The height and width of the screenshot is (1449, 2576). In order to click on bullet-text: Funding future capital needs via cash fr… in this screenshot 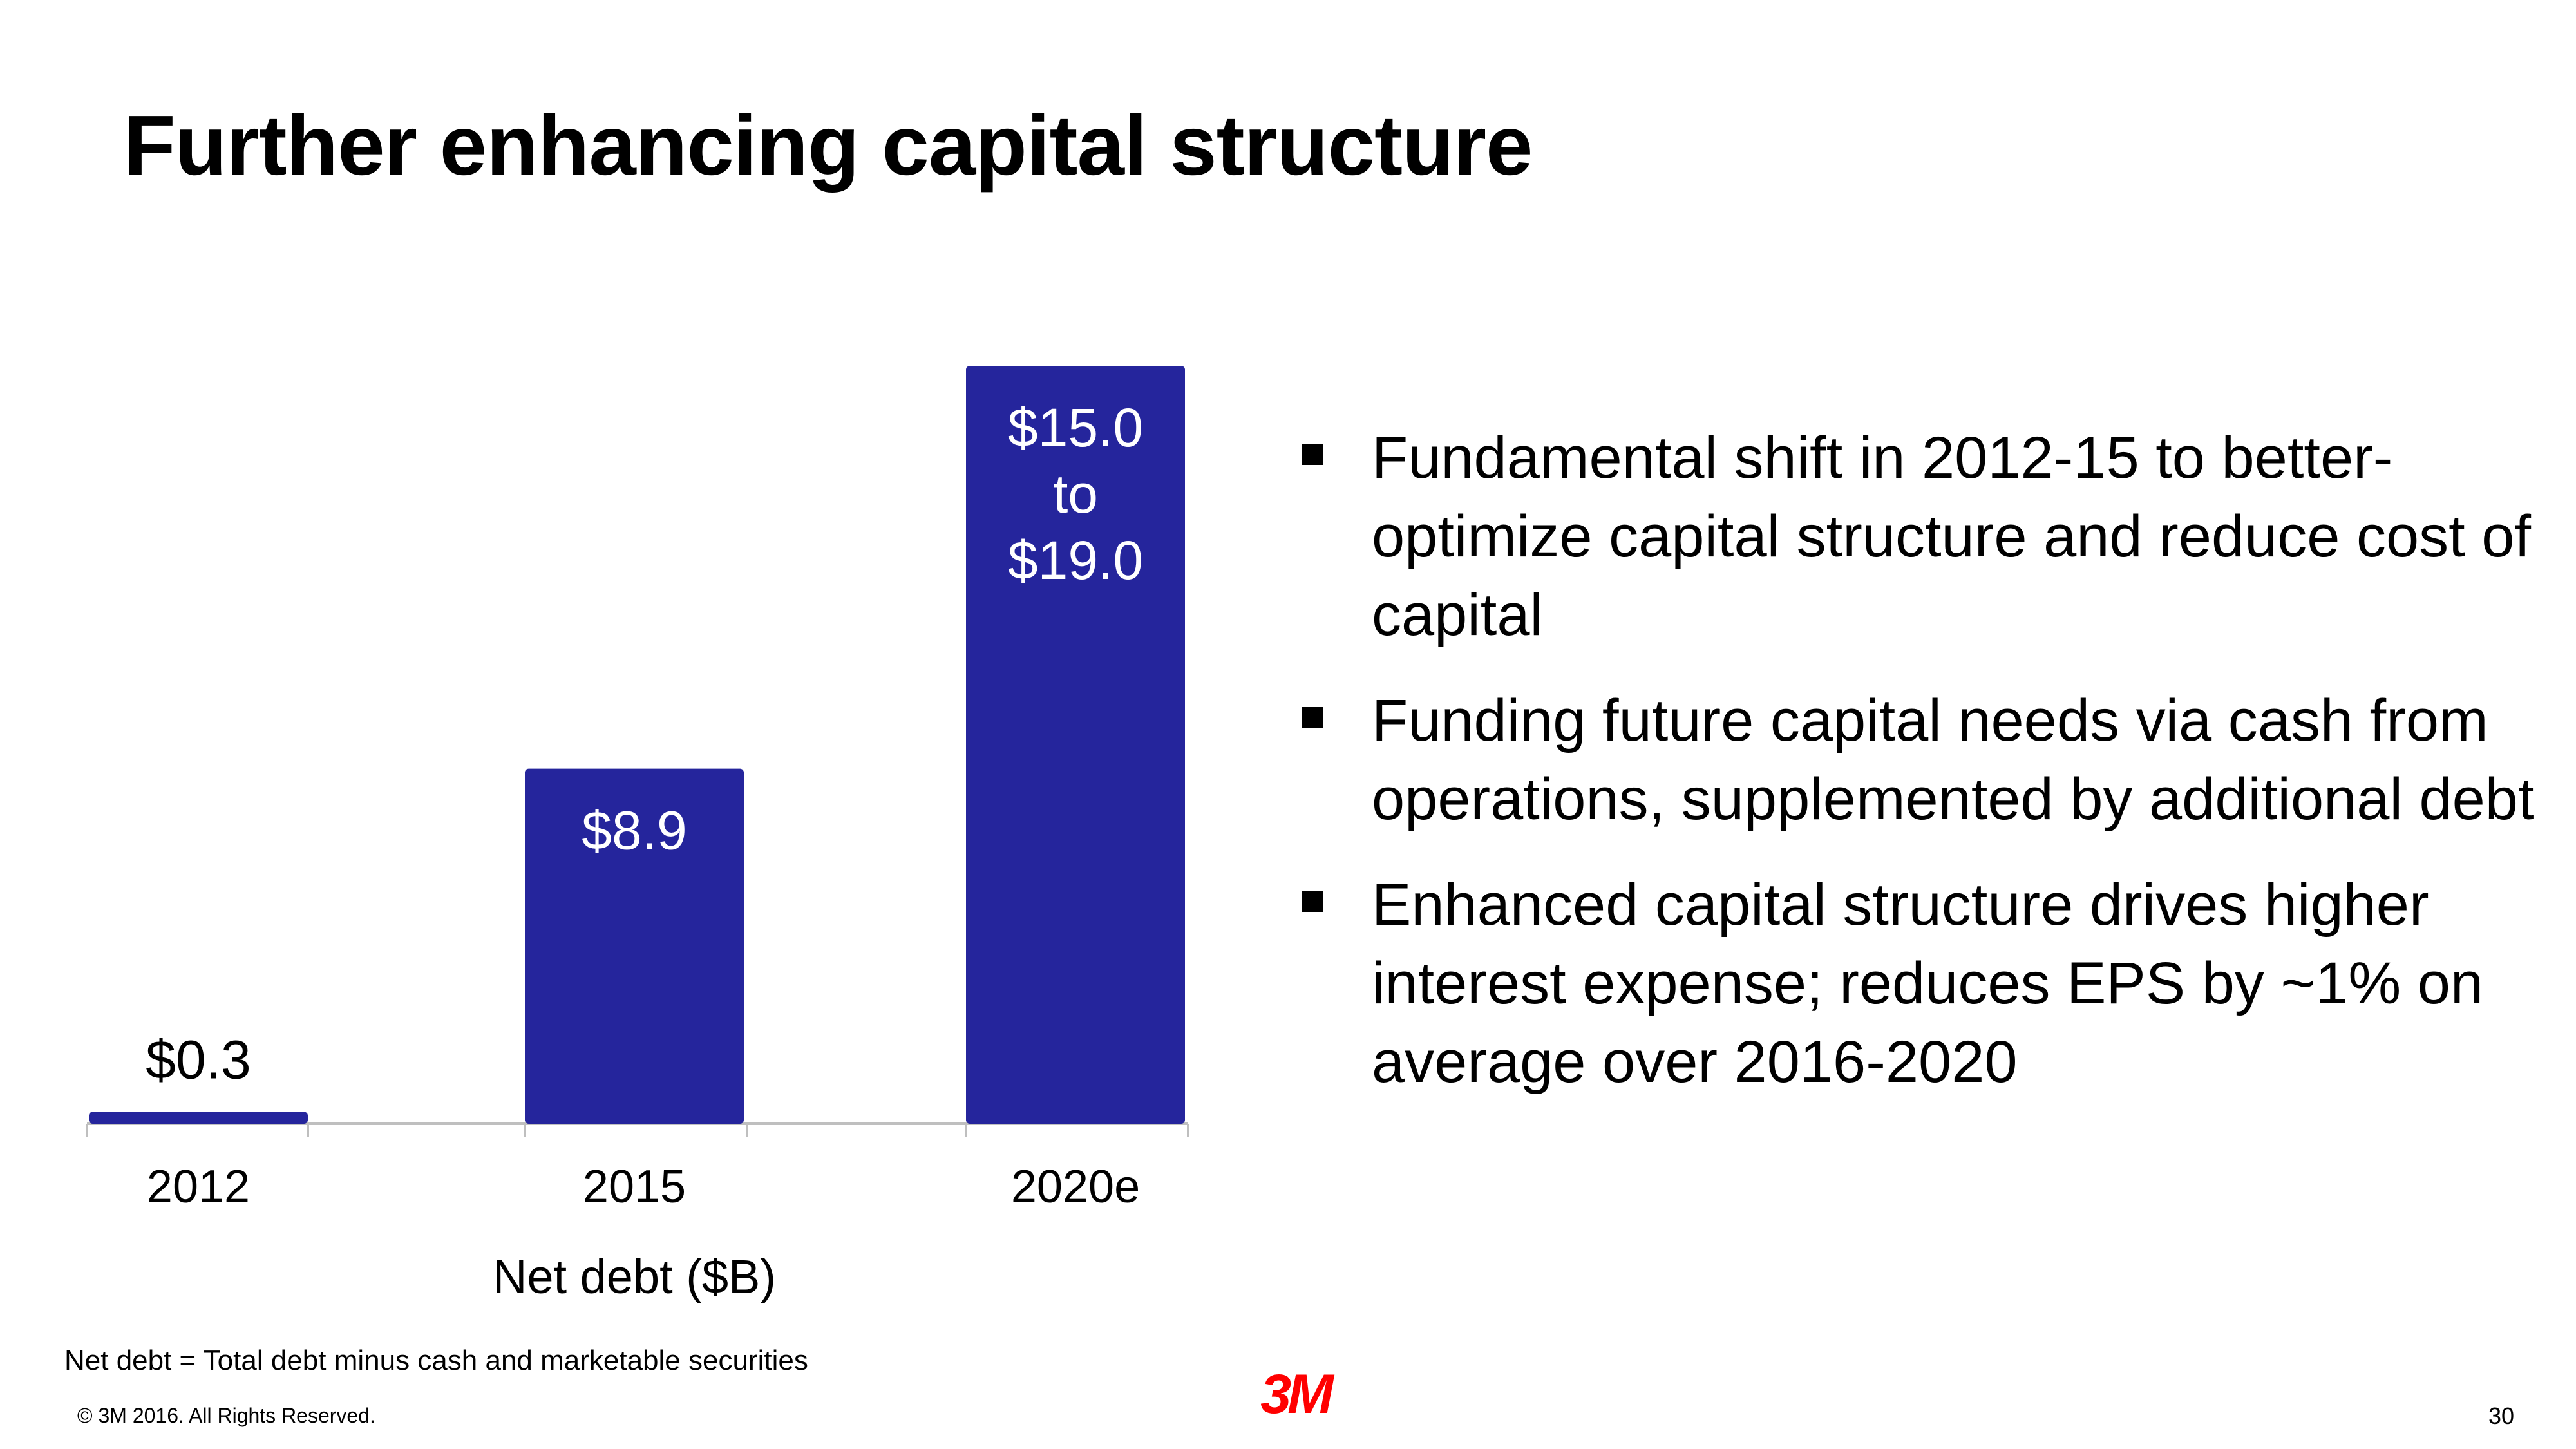, I will do `click(1954, 760)`.